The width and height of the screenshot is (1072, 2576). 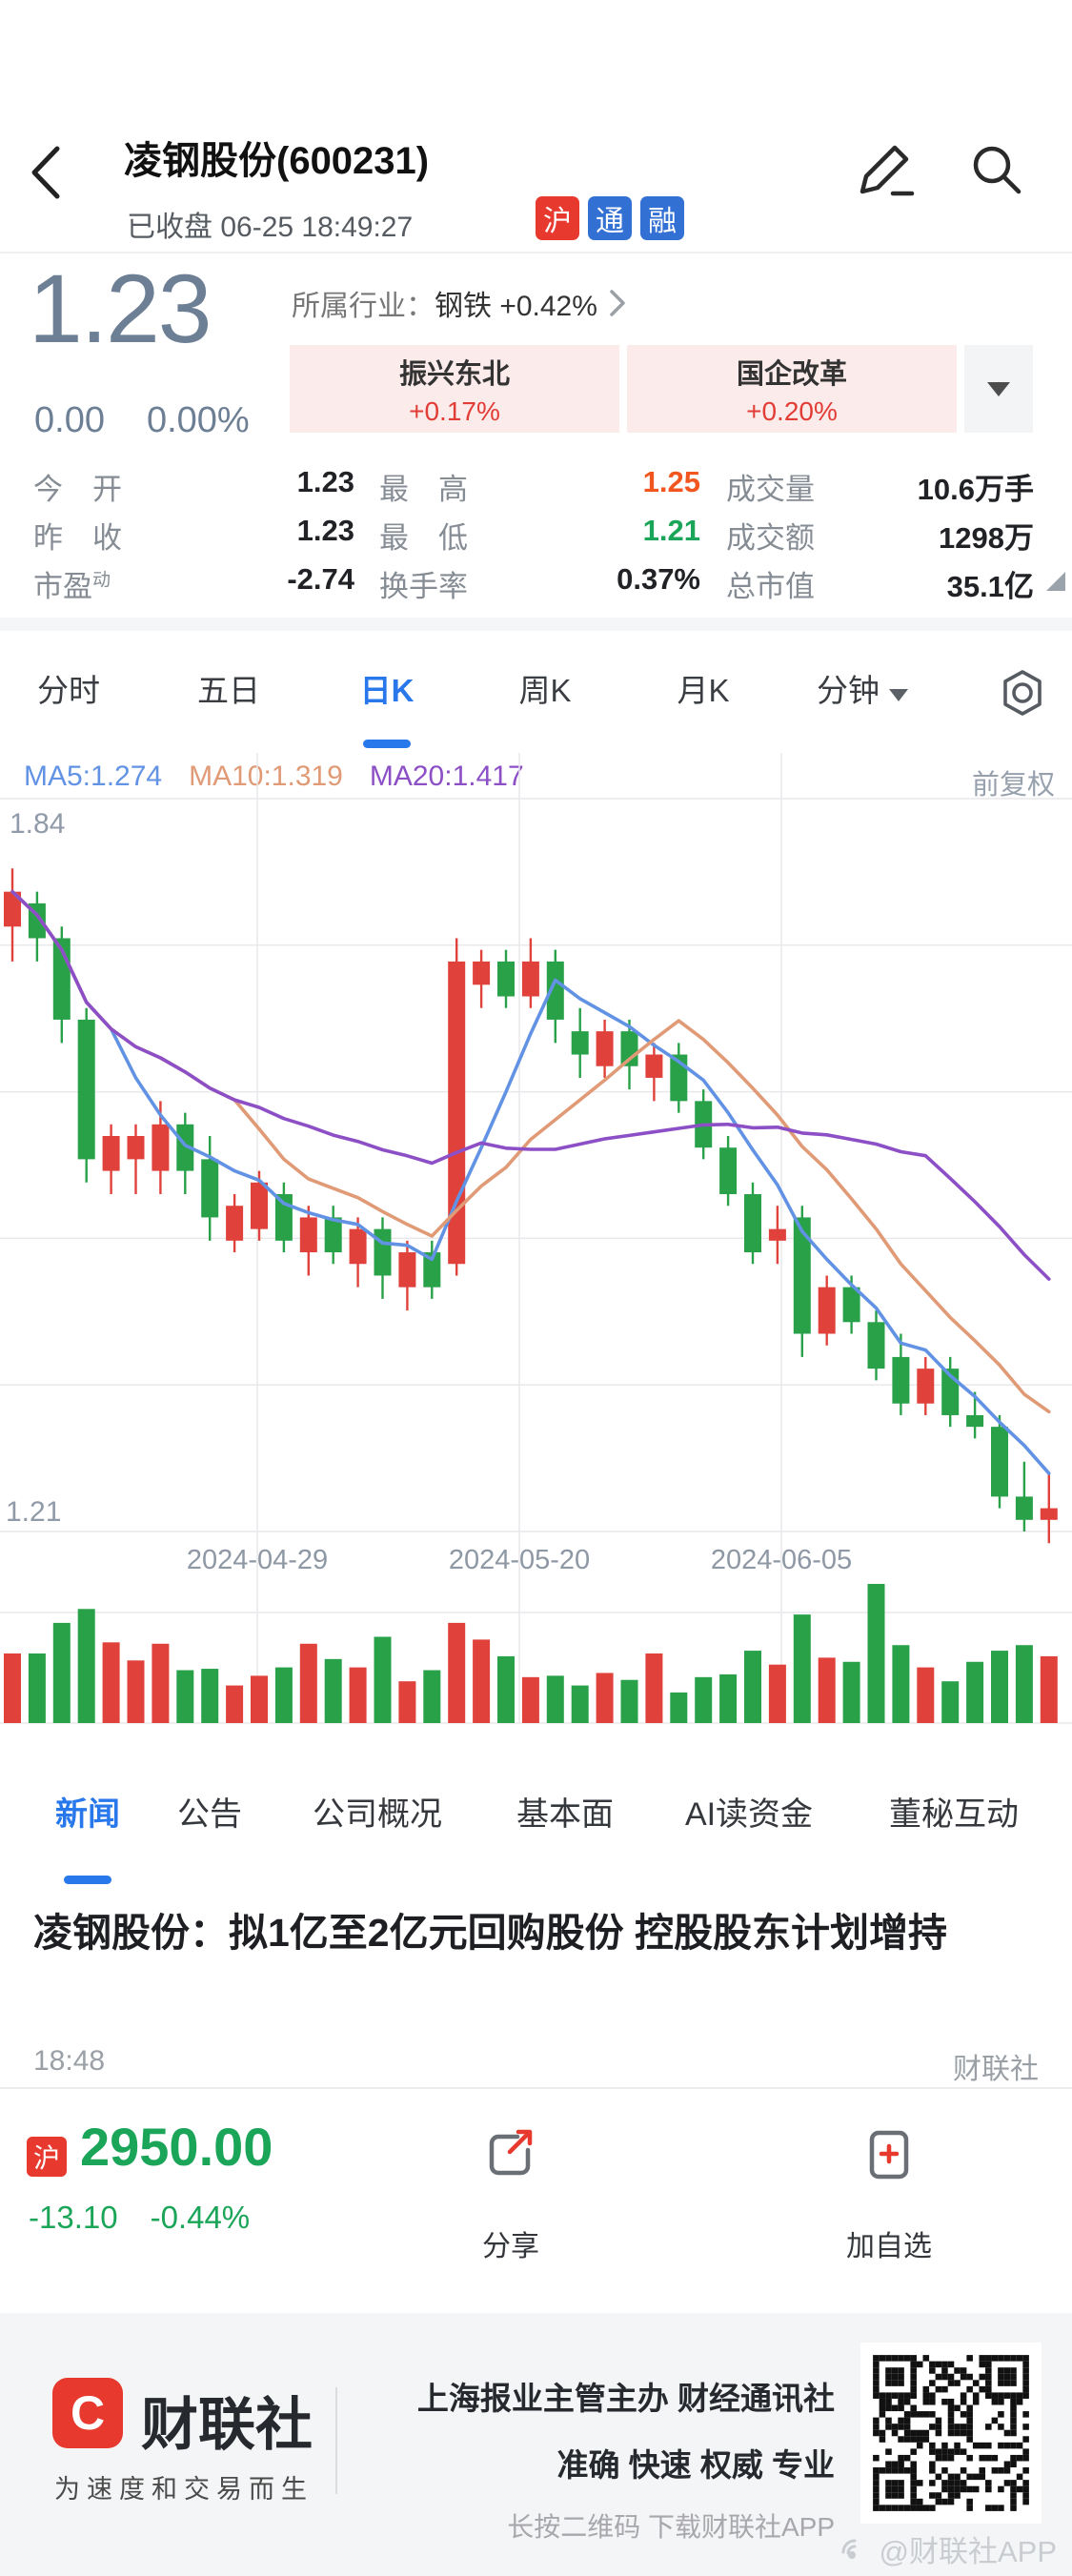 I want to click on market-badge: 融, so click(x=662, y=218).